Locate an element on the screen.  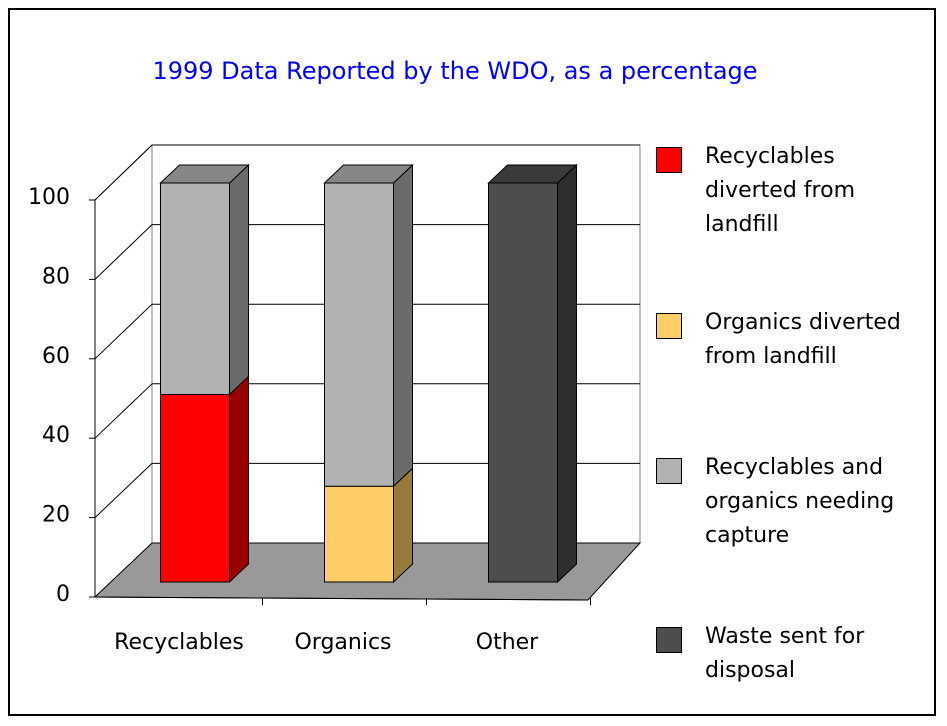
legend-label: Organics diverted from landfill is located at coordinates (803, 339).